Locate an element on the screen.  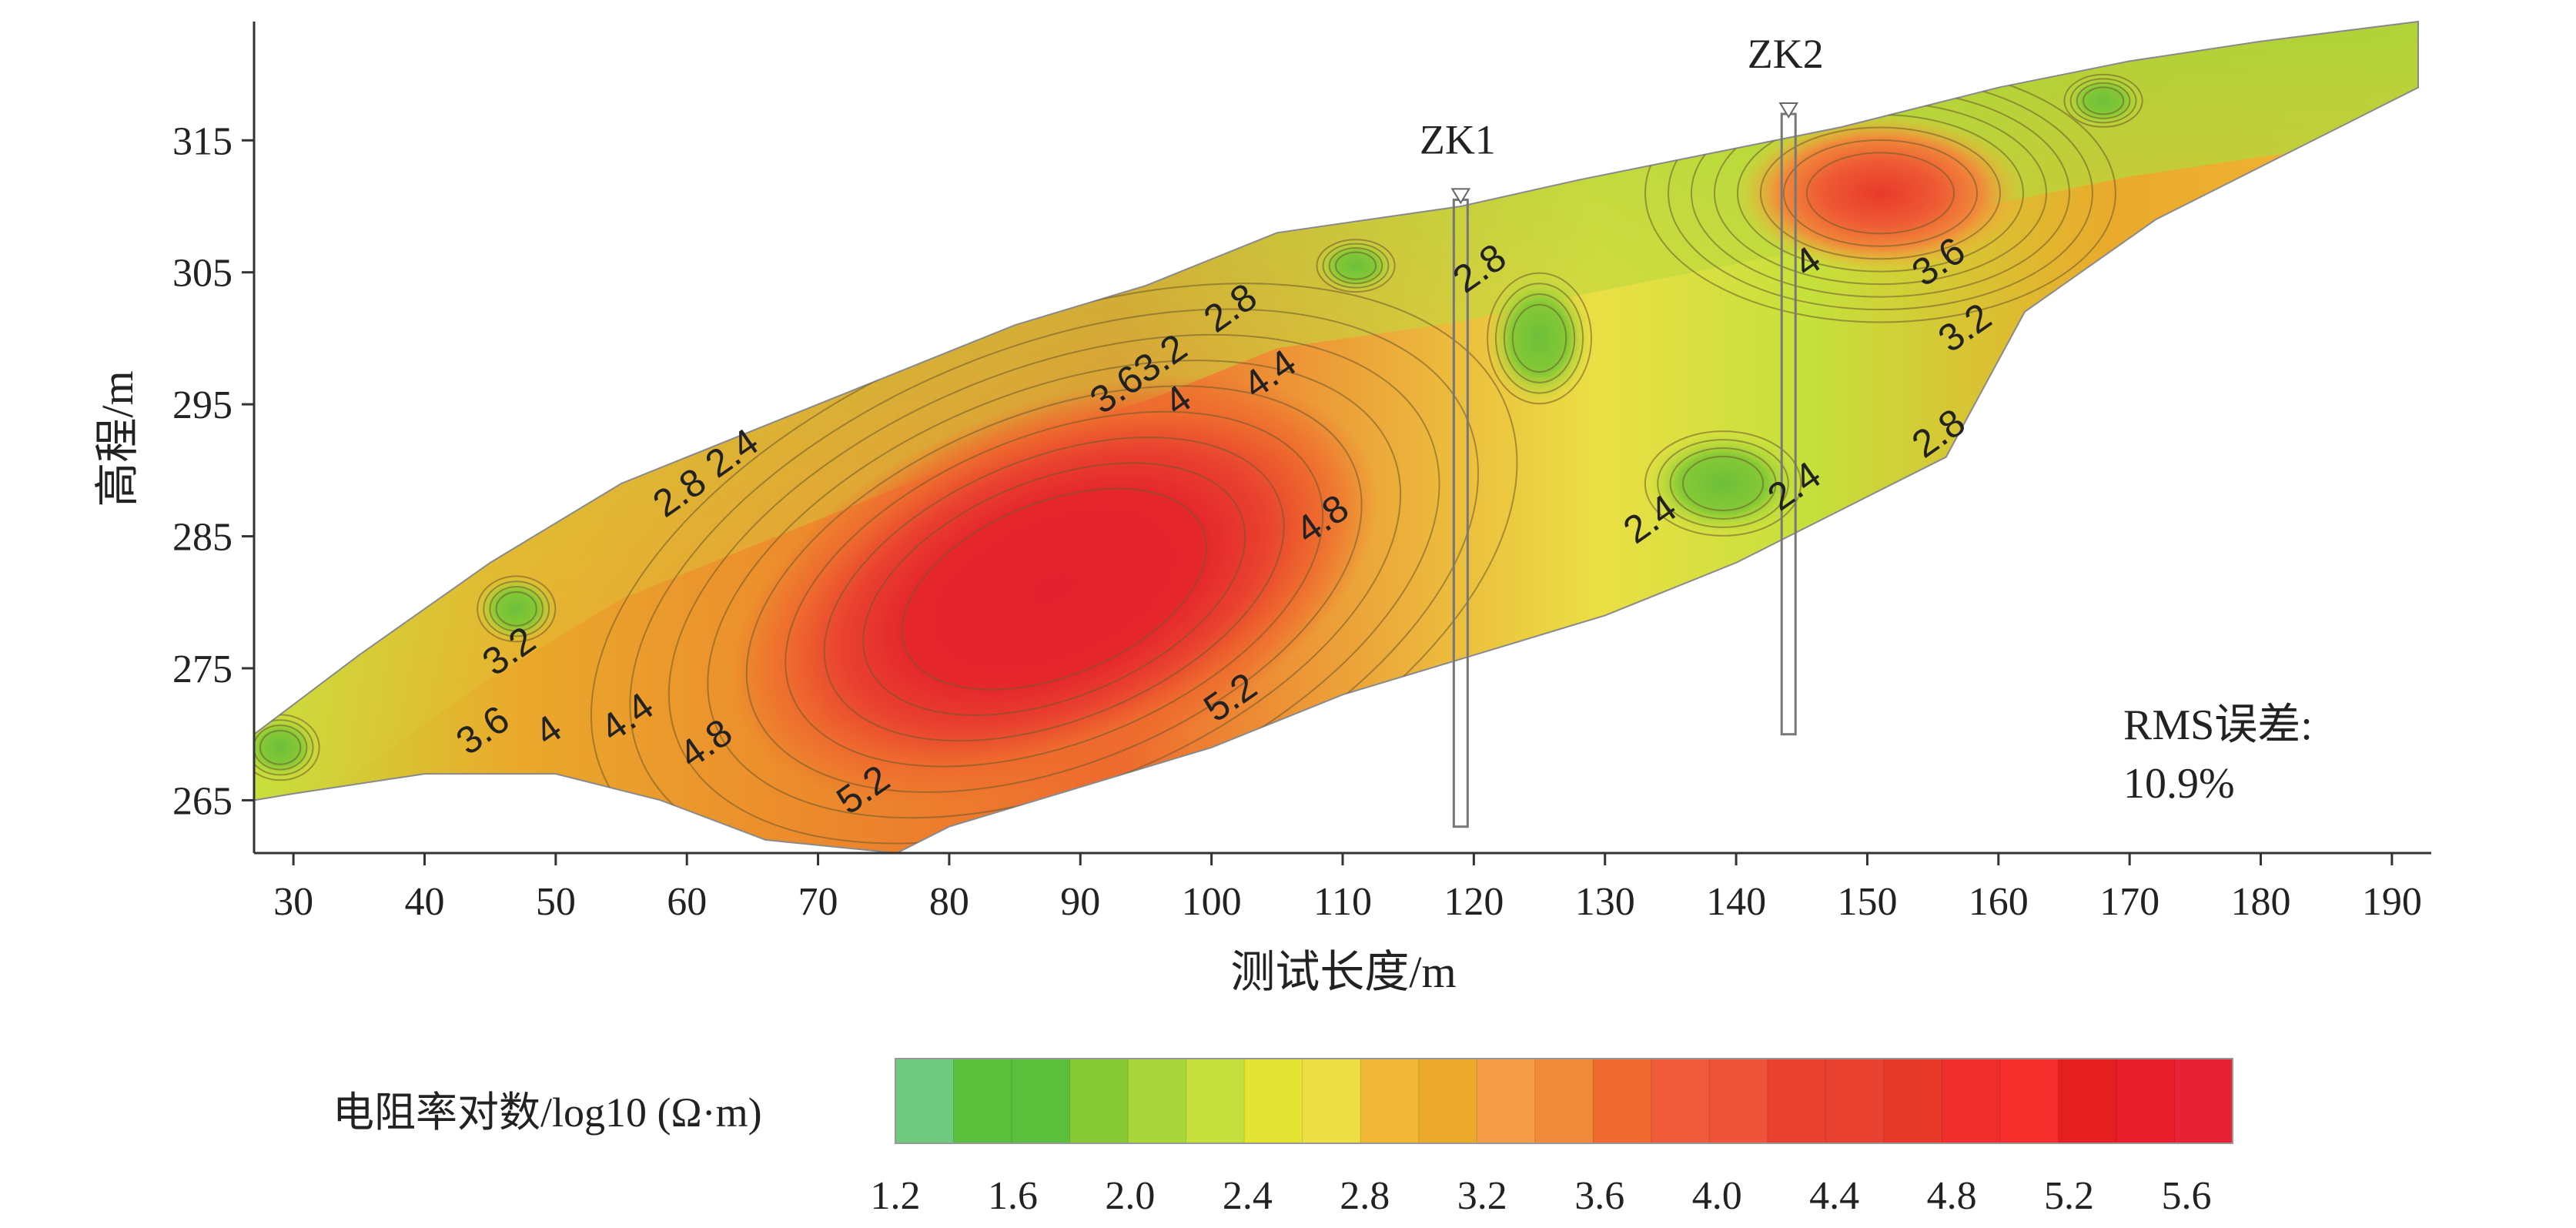
colorbar-tick-0: 1.2 is located at coordinates (896, 1196).